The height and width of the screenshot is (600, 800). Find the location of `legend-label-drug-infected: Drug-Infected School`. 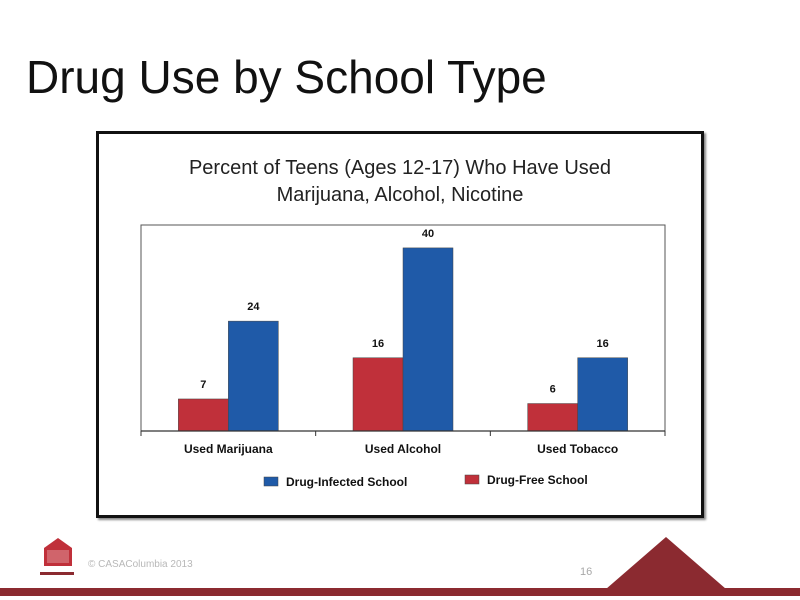

legend-label-drug-infected: Drug-Infected School is located at coordinates (346, 482).